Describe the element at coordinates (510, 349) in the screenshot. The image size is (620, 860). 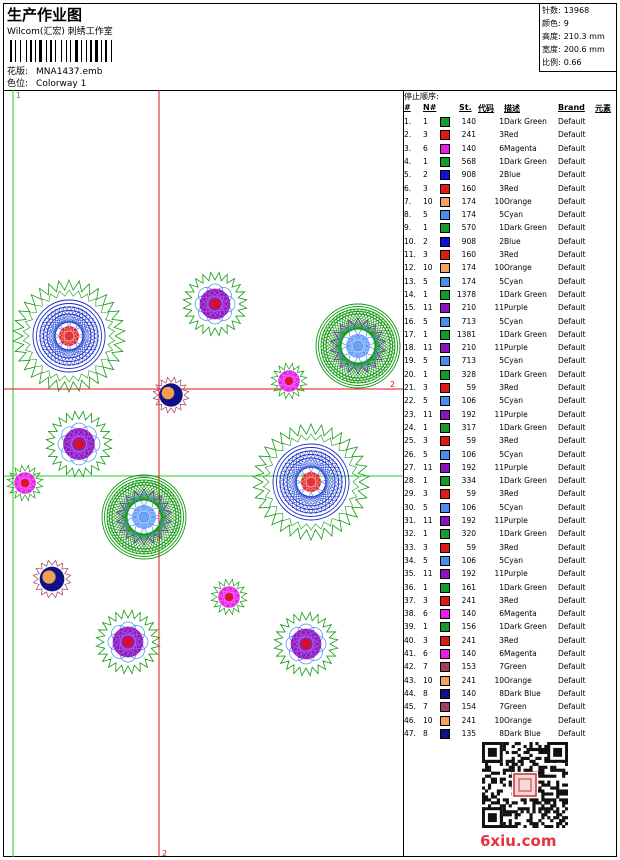
I see `stop-row: 18. 11 210 11 Purple Default` at that location.